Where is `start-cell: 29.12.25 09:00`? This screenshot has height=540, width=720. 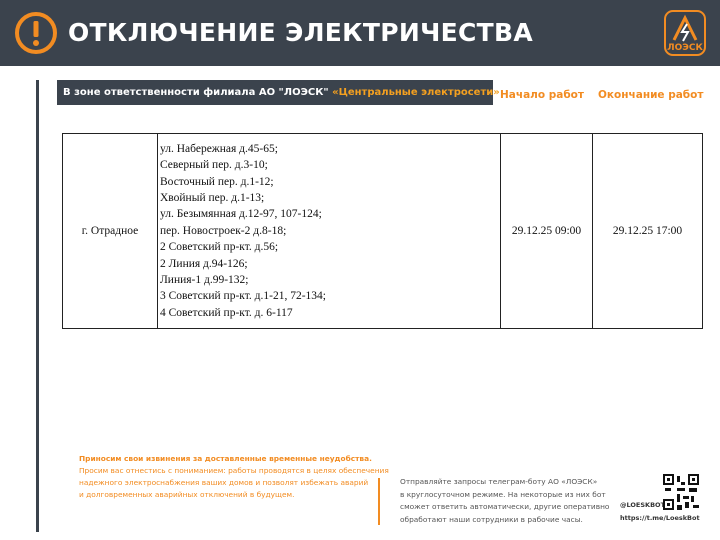
start-cell: 29.12.25 09:00 is located at coordinates (546, 231).